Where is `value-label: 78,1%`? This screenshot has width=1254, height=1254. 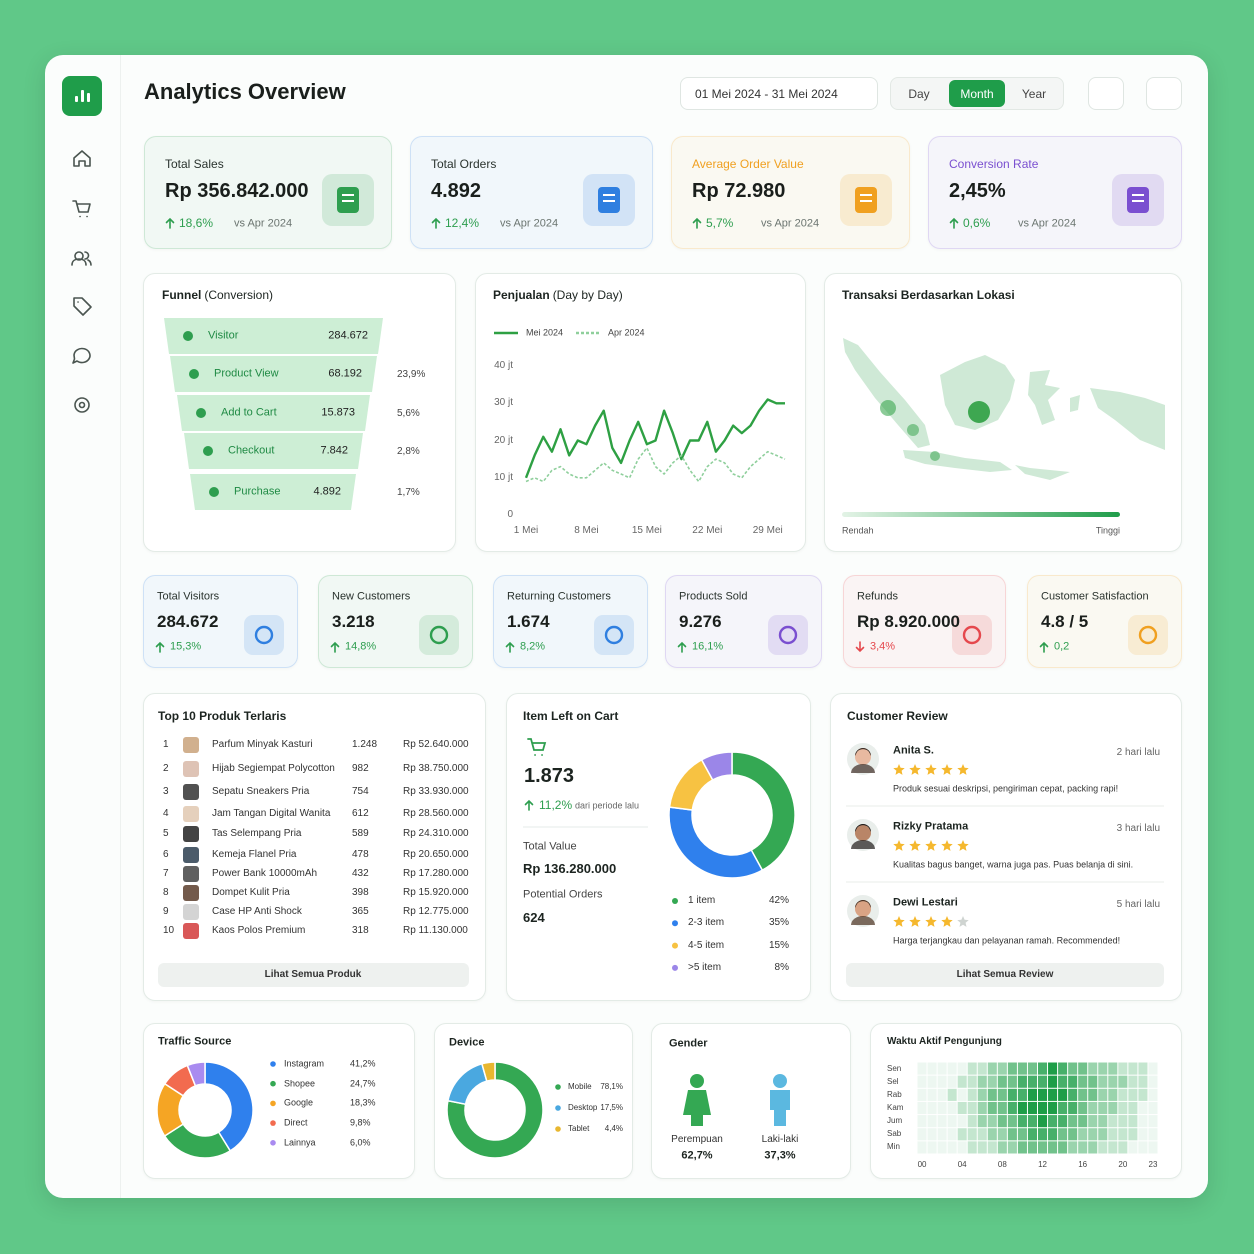
value-label: 78,1% is located at coordinates (611, 1087).